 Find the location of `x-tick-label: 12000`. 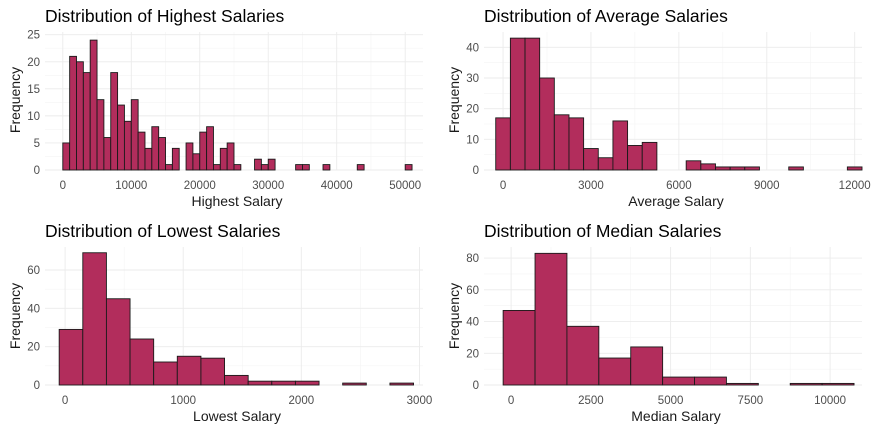

x-tick-label: 12000 is located at coordinates (855, 186).